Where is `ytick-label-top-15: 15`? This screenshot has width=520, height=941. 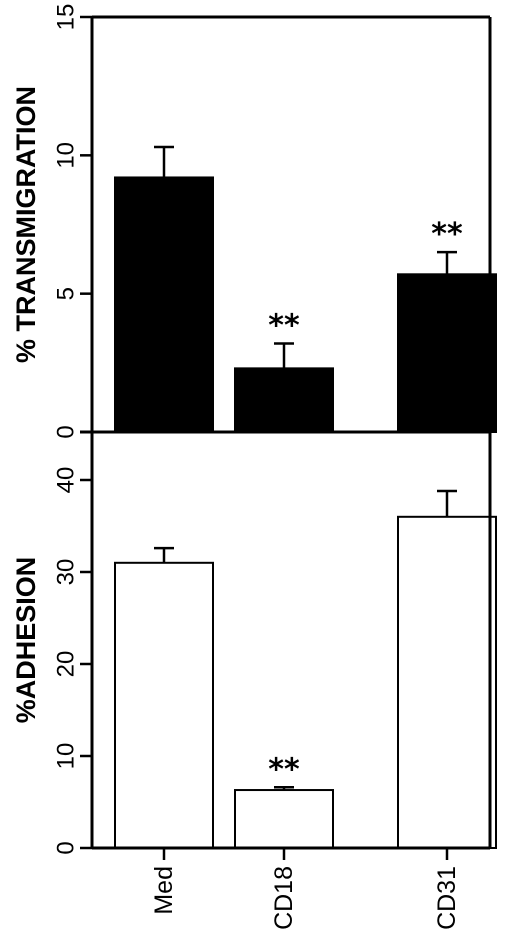
ytick-label-top-15: 15 is located at coordinates (66, 17).